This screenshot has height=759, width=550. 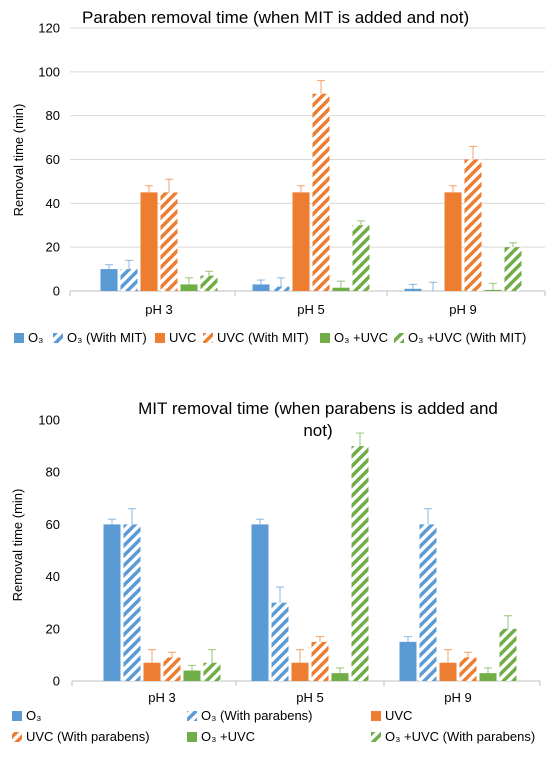 I want to click on legend-label-o-uvc-with-mit: O₃ +UVC (With MIT), so click(x=467, y=337).